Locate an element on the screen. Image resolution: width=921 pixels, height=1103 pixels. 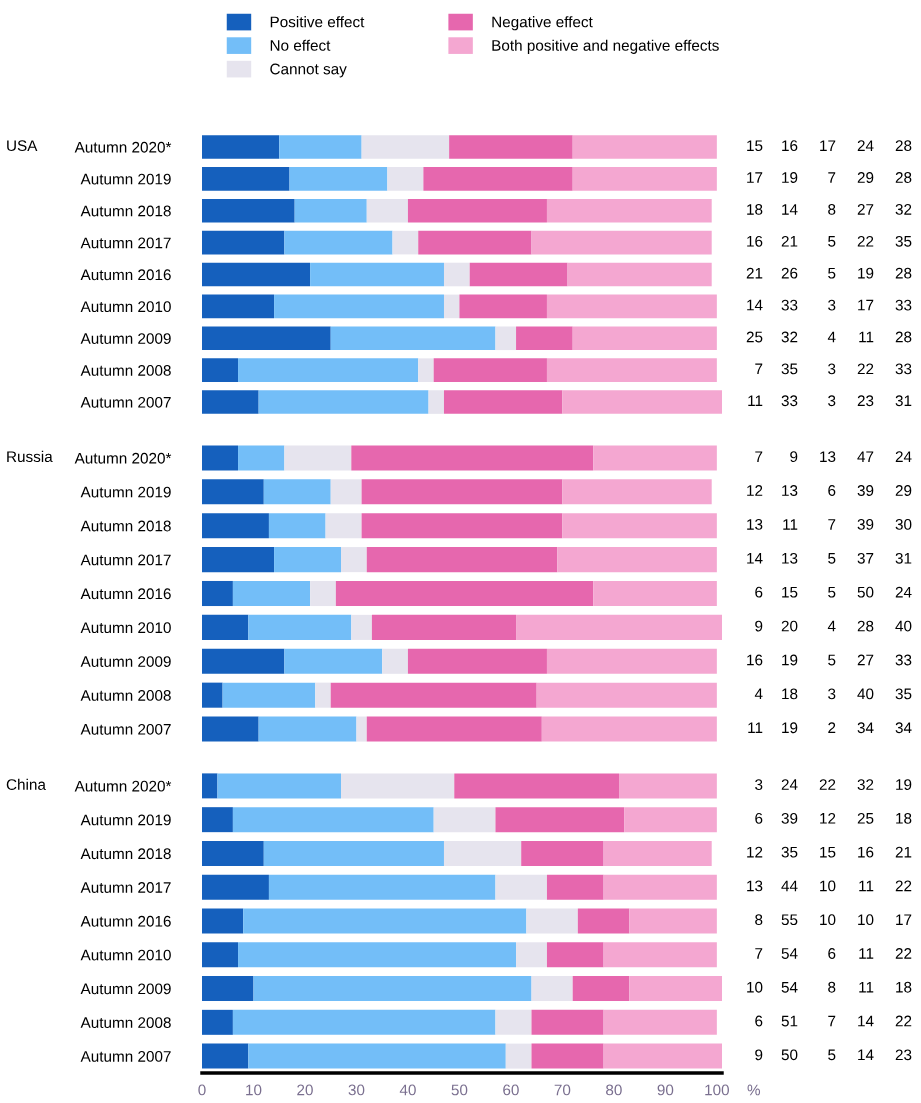
x-tick-label: 40 is located at coordinates (407, 1090).